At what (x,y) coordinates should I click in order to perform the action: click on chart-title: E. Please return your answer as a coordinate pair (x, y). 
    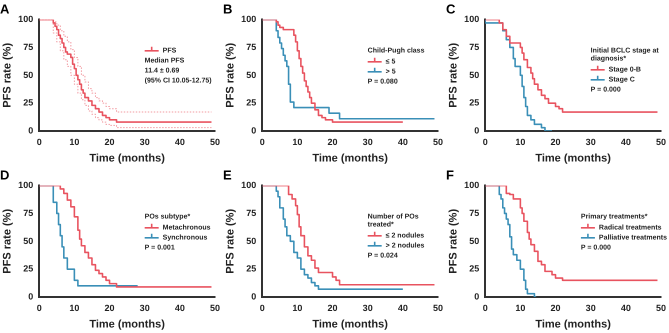
    Looking at the image, I should click on (227, 174).